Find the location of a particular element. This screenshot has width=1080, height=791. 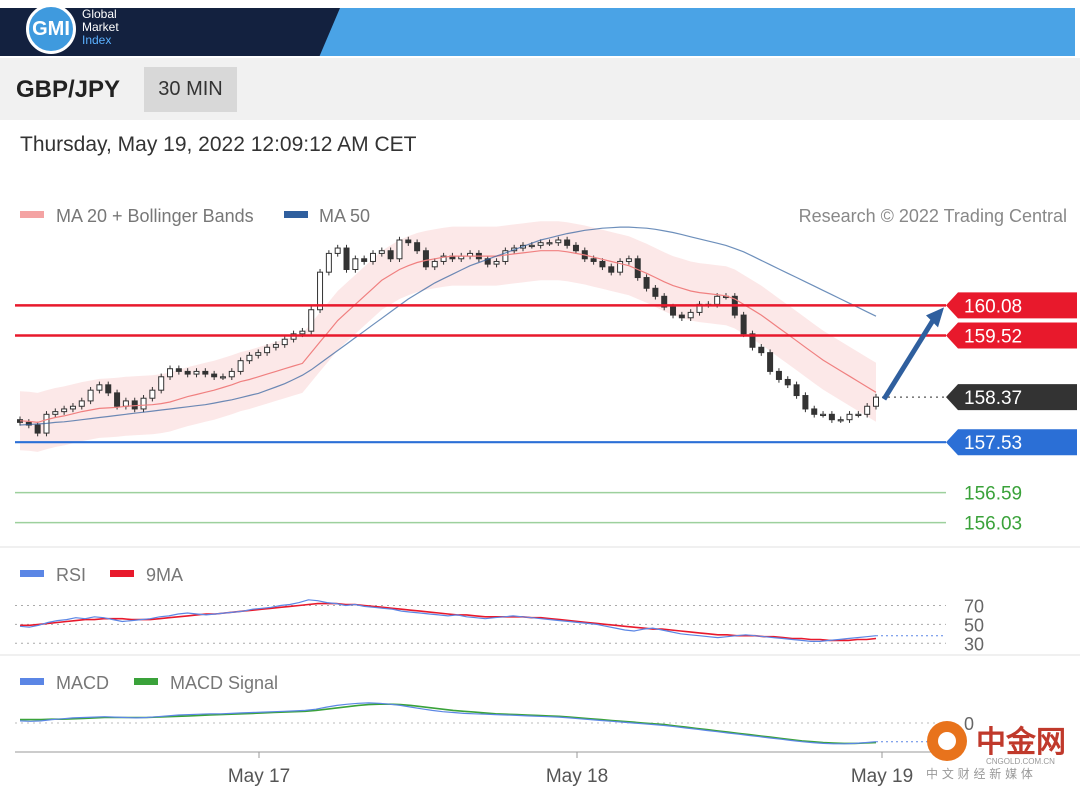

level-tag-resistance is located at coordinates (1011, 335).